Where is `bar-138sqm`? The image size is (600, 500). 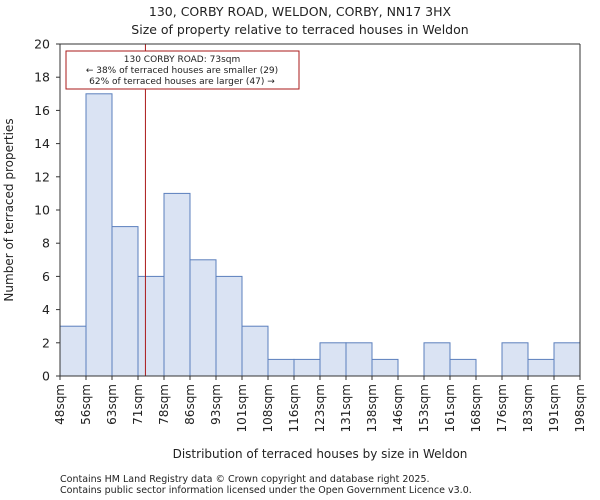 bar-138sqm is located at coordinates (385, 367).